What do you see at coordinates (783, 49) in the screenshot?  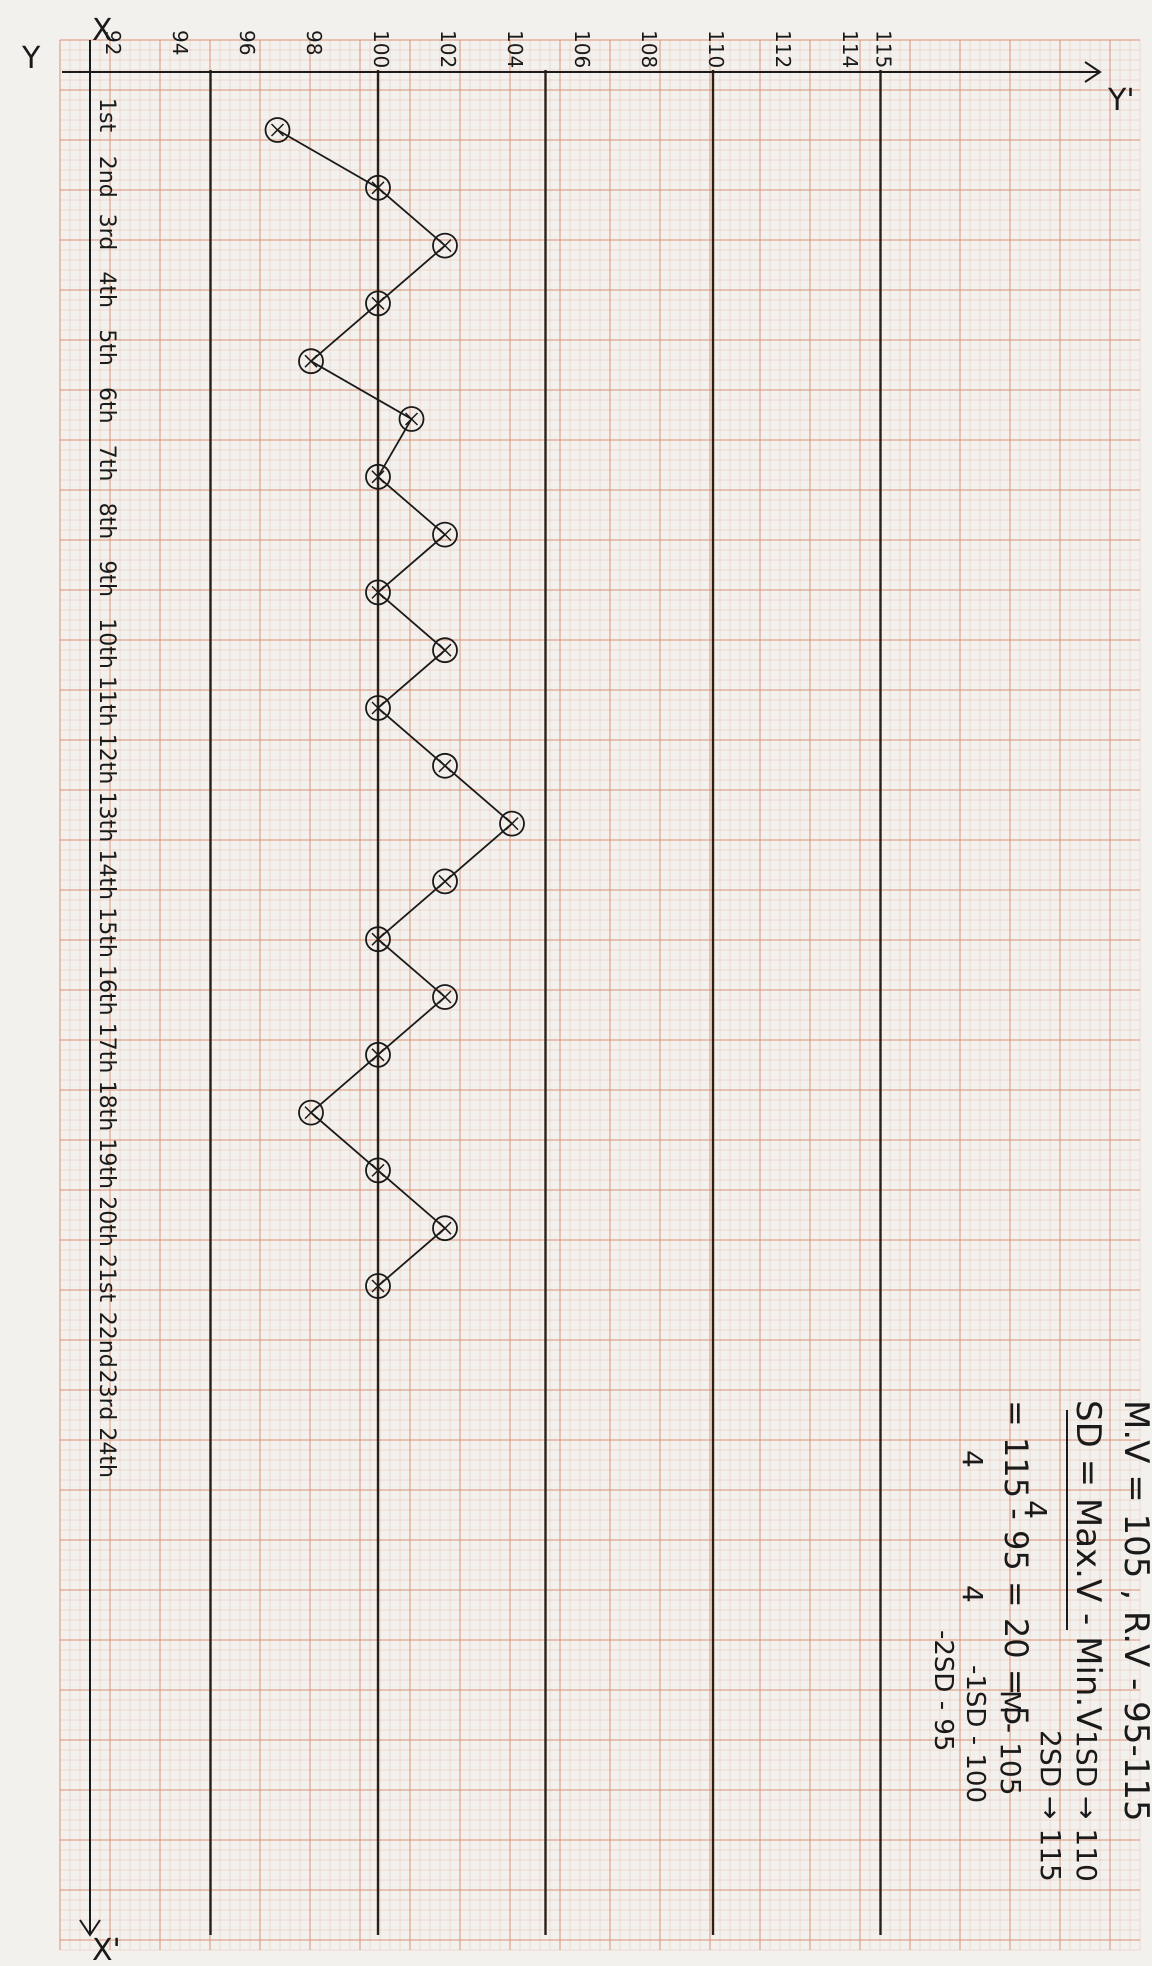 I see `y-tick-label: 112` at bounding box center [783, 49].